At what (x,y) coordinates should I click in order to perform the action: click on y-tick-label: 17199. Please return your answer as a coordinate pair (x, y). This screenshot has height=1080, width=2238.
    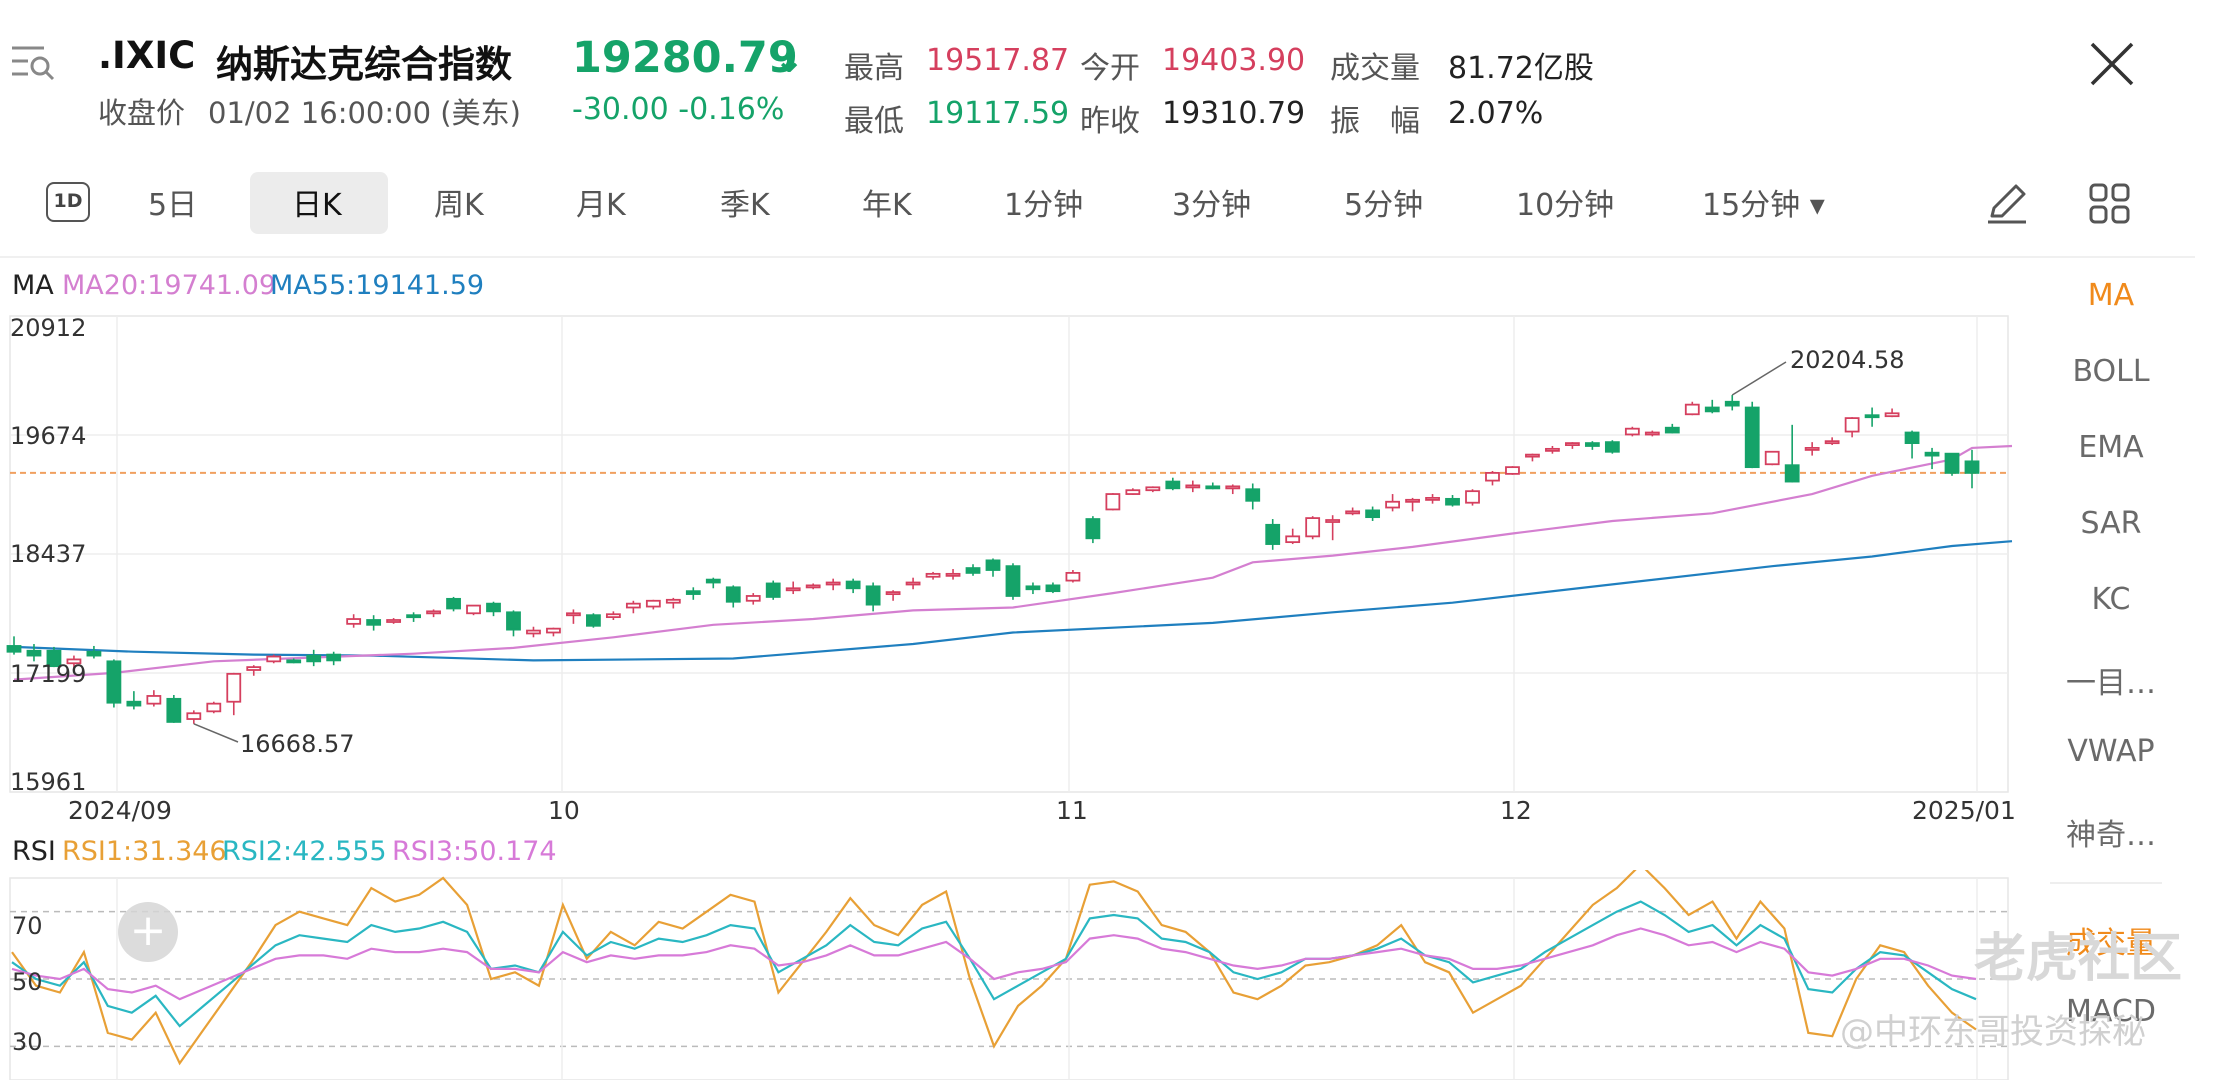
    Looking at the image, I should click on (48, 674).